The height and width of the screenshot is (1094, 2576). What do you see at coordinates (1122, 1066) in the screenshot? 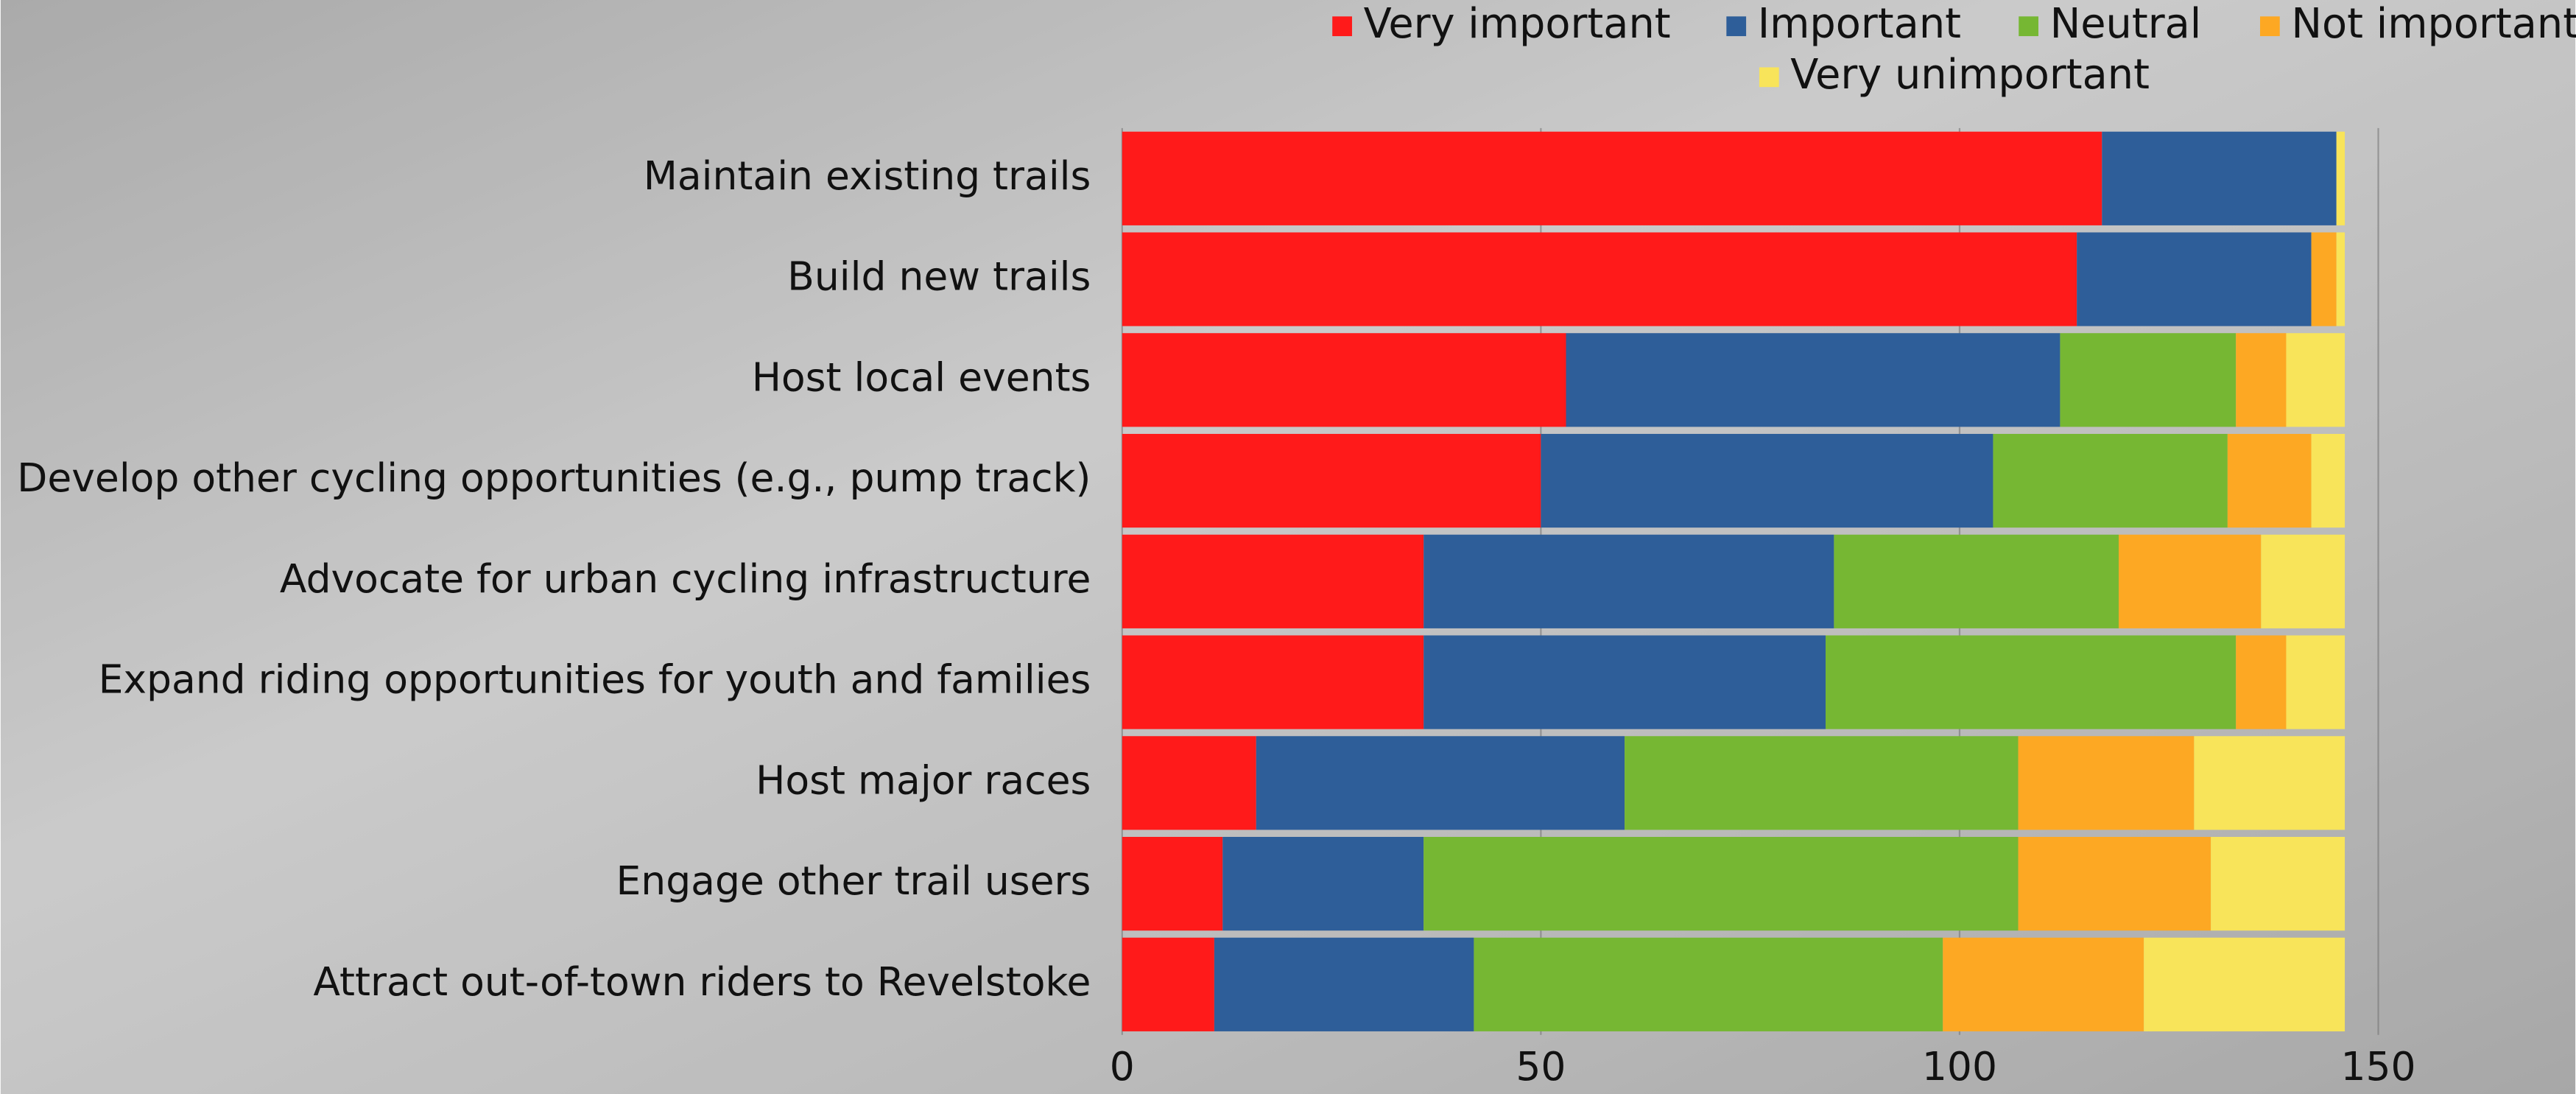
I see `x-tick-label: 0` at bounding box center [1122, 1066].